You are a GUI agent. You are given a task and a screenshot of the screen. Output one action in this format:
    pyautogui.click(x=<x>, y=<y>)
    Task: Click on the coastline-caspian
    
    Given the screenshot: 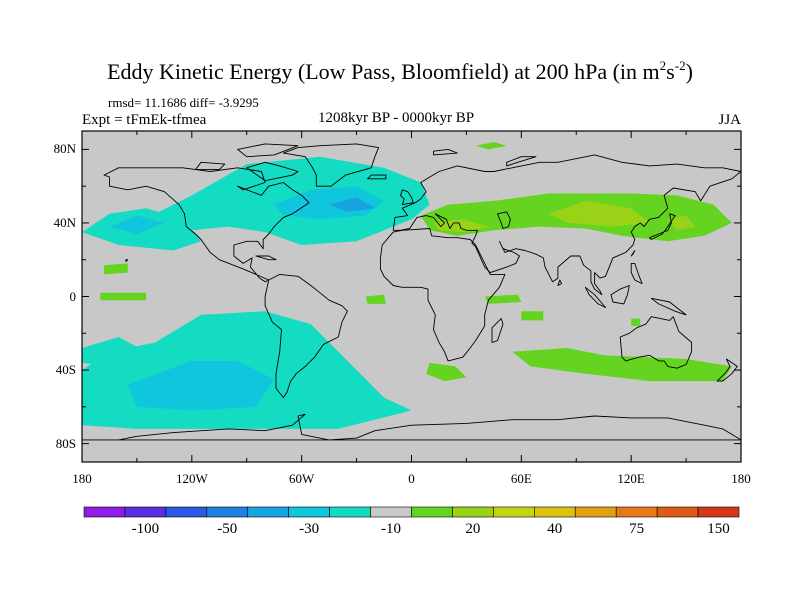 What is the action you would take?
    pyautogui.click(x=504, y=220)
    